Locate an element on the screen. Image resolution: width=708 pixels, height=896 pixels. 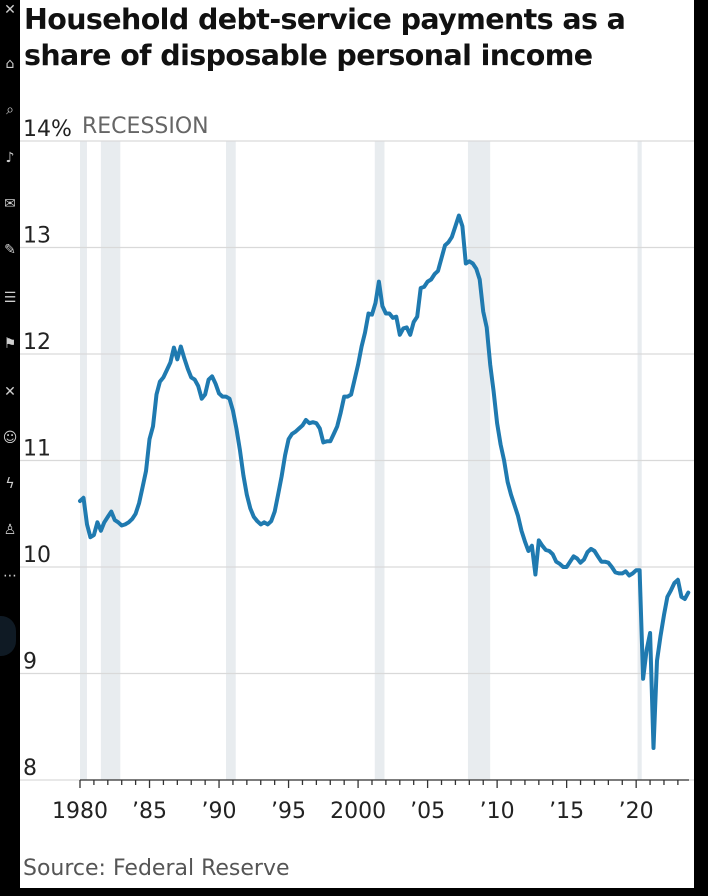
x-tick-label: 1980 is located at coordinates (80, 811).